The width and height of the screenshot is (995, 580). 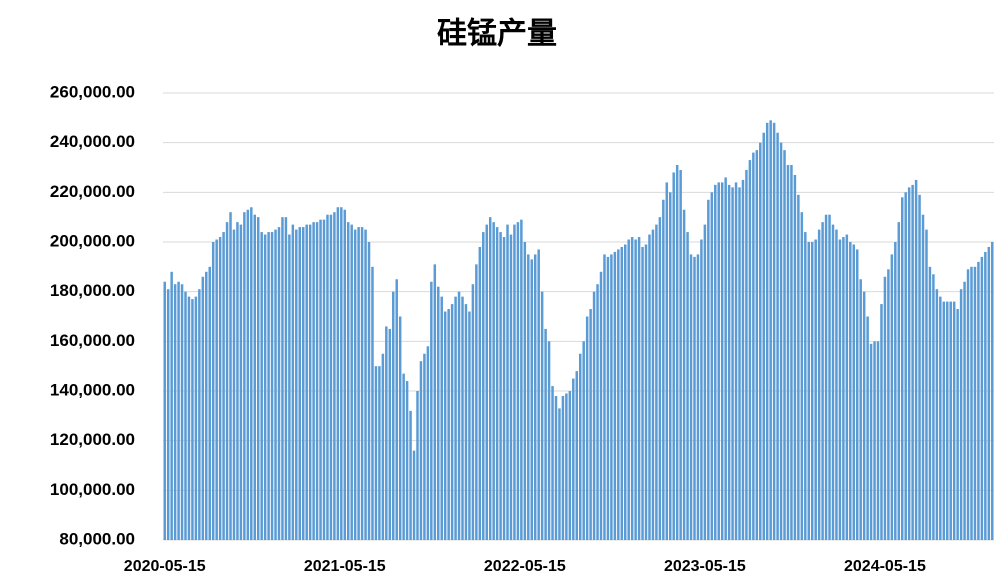 What do you see at coordinates (92, 389) in the screenshot?
I see `y-tick-label: 140,000.00` at bounding box center [92, 389].